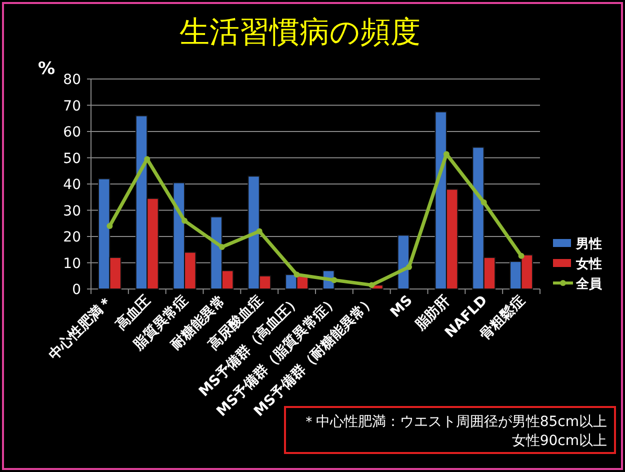  What do you see at coordinates (402, 306) in the screenshot?
I see `x-tick-label: MS` at bounding box center [402, 306].